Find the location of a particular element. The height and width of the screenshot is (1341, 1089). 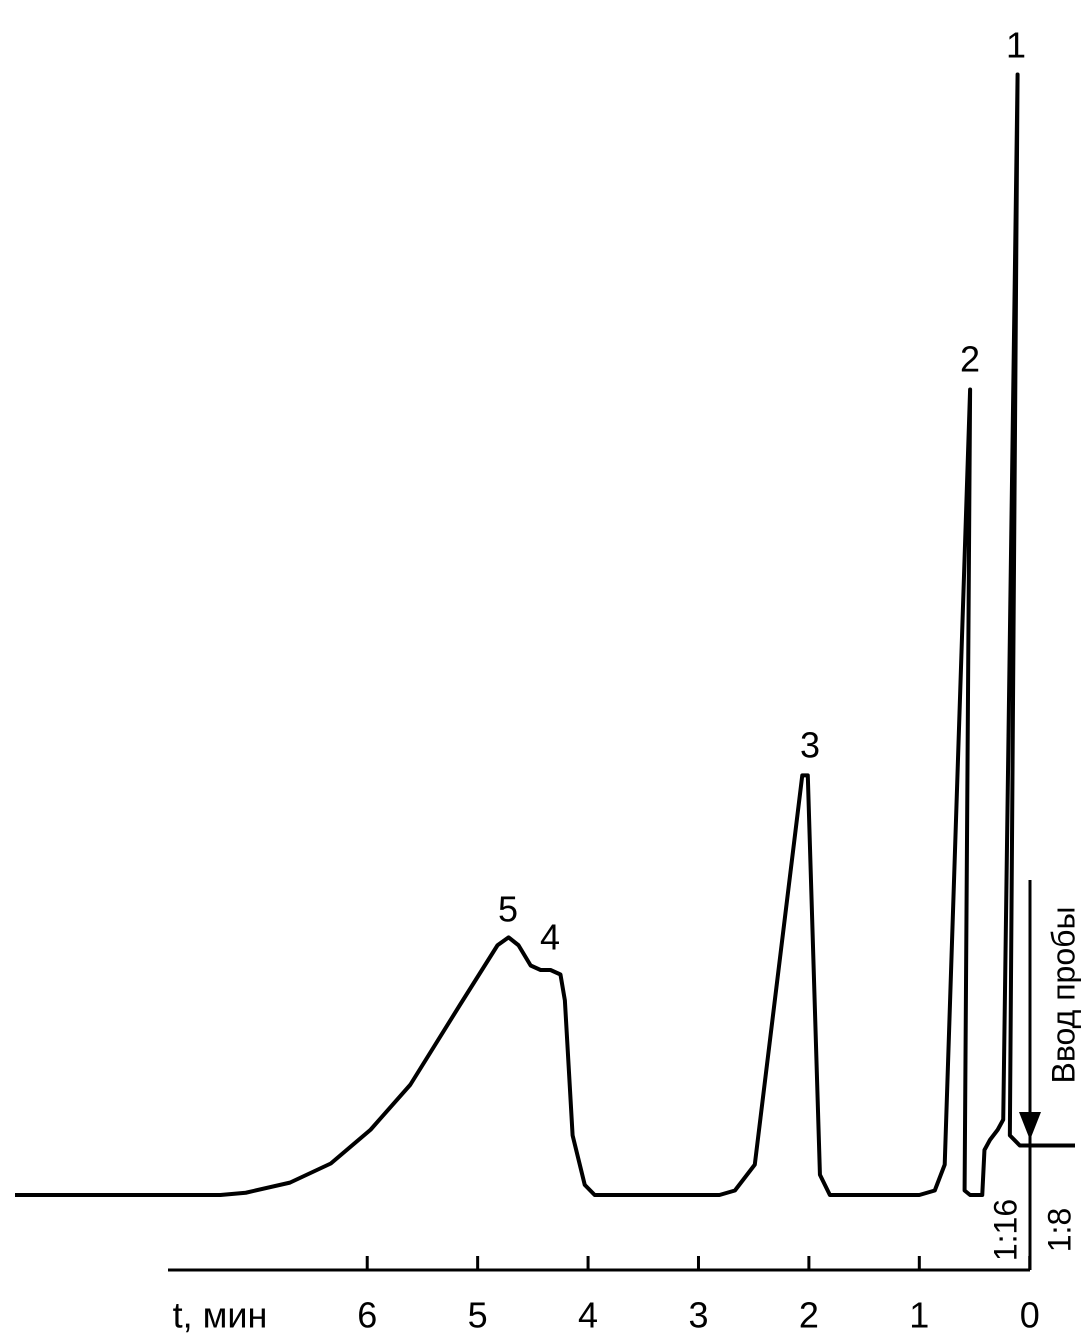

x-tick-label: 4 is located at coordinates (588, 1315).